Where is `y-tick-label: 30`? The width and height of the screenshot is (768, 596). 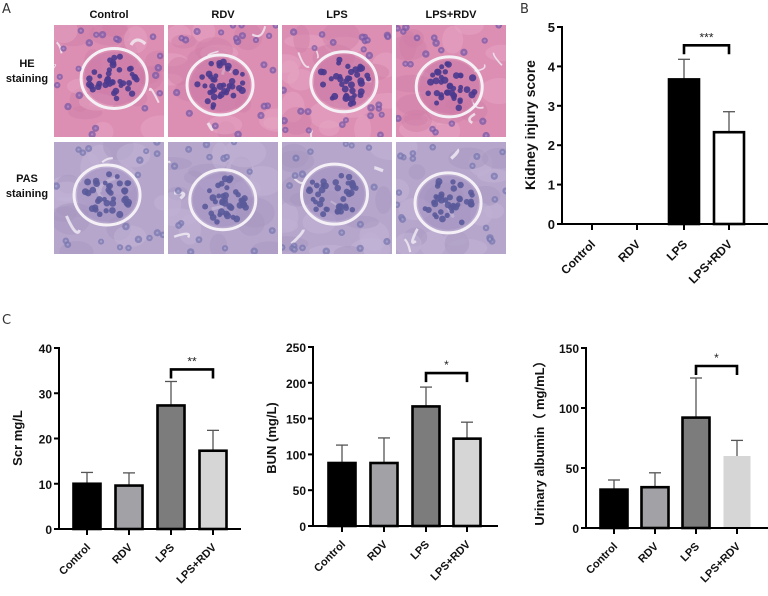
y-tick-label: 30 is located at coordinates (46, 394).